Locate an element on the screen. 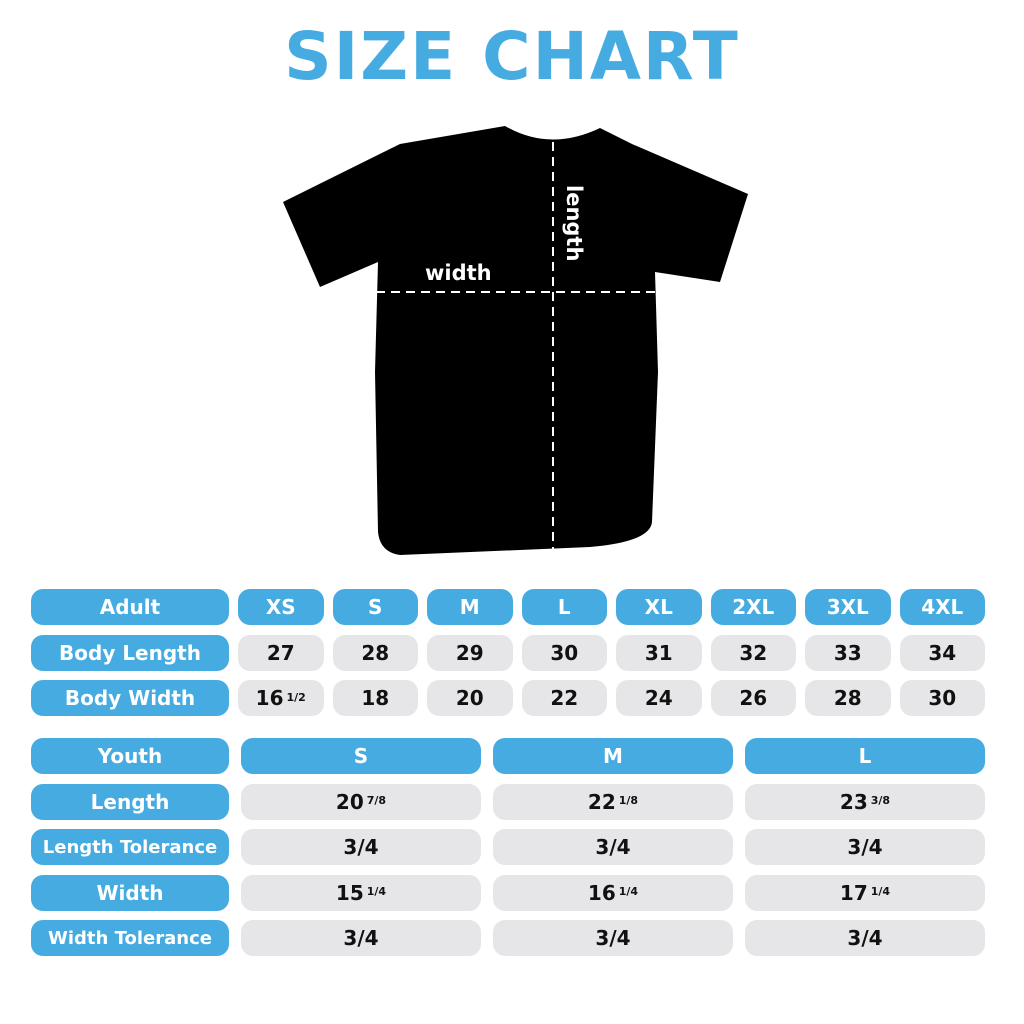 The width and height of the screenshot is (1024, 1024). table-cell: 16 1/4 is located at coordinates (613, 892).